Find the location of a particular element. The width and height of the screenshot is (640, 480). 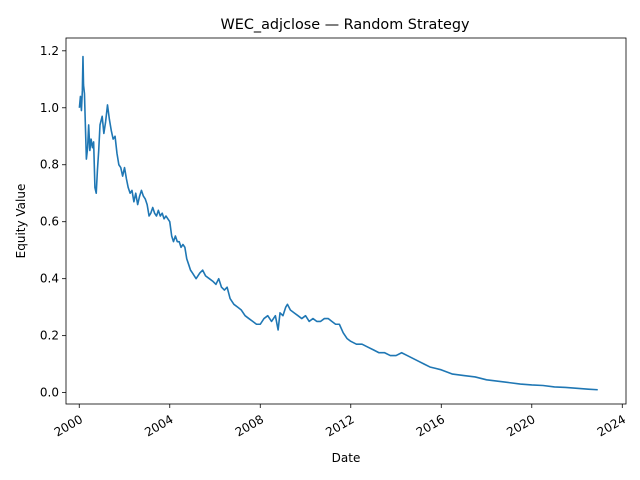

y-tick-label: 0.0 is located at coordinates (49, 393).